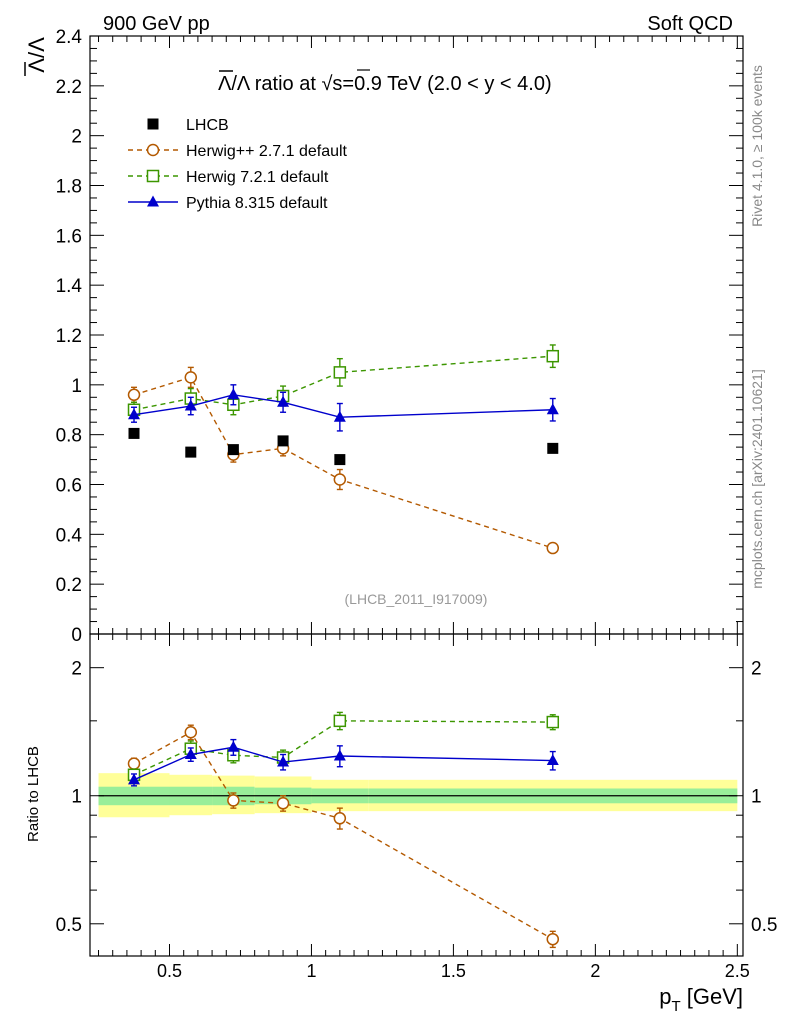 This screenshot has width=786, height=1024. I want to click on x-tick-label: 1.5, so click(453, 971).